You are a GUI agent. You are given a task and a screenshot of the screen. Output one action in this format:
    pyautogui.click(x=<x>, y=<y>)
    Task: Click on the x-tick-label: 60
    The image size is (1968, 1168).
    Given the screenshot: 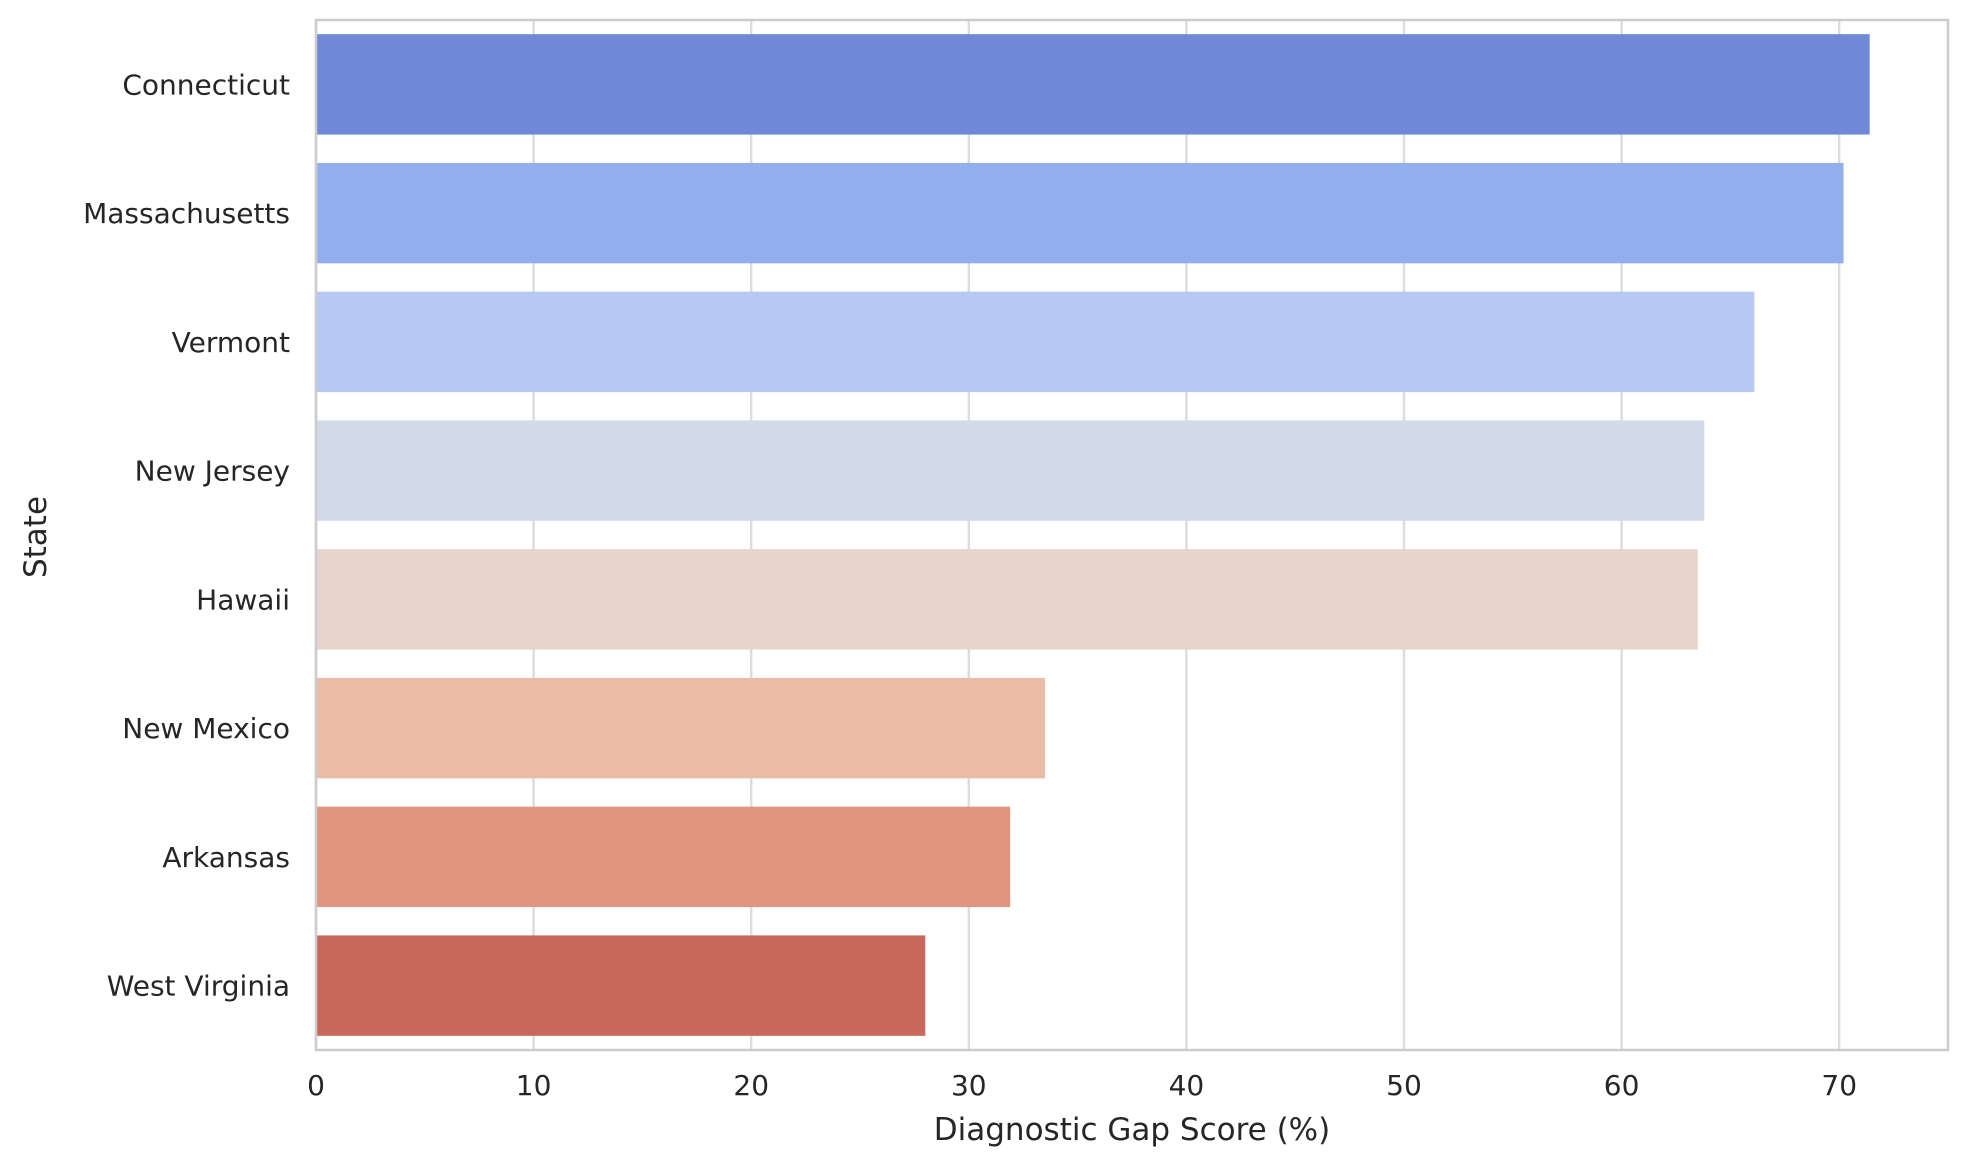 What is the action you would take?
    pyautogui.click(x=1622, y=1085)
    